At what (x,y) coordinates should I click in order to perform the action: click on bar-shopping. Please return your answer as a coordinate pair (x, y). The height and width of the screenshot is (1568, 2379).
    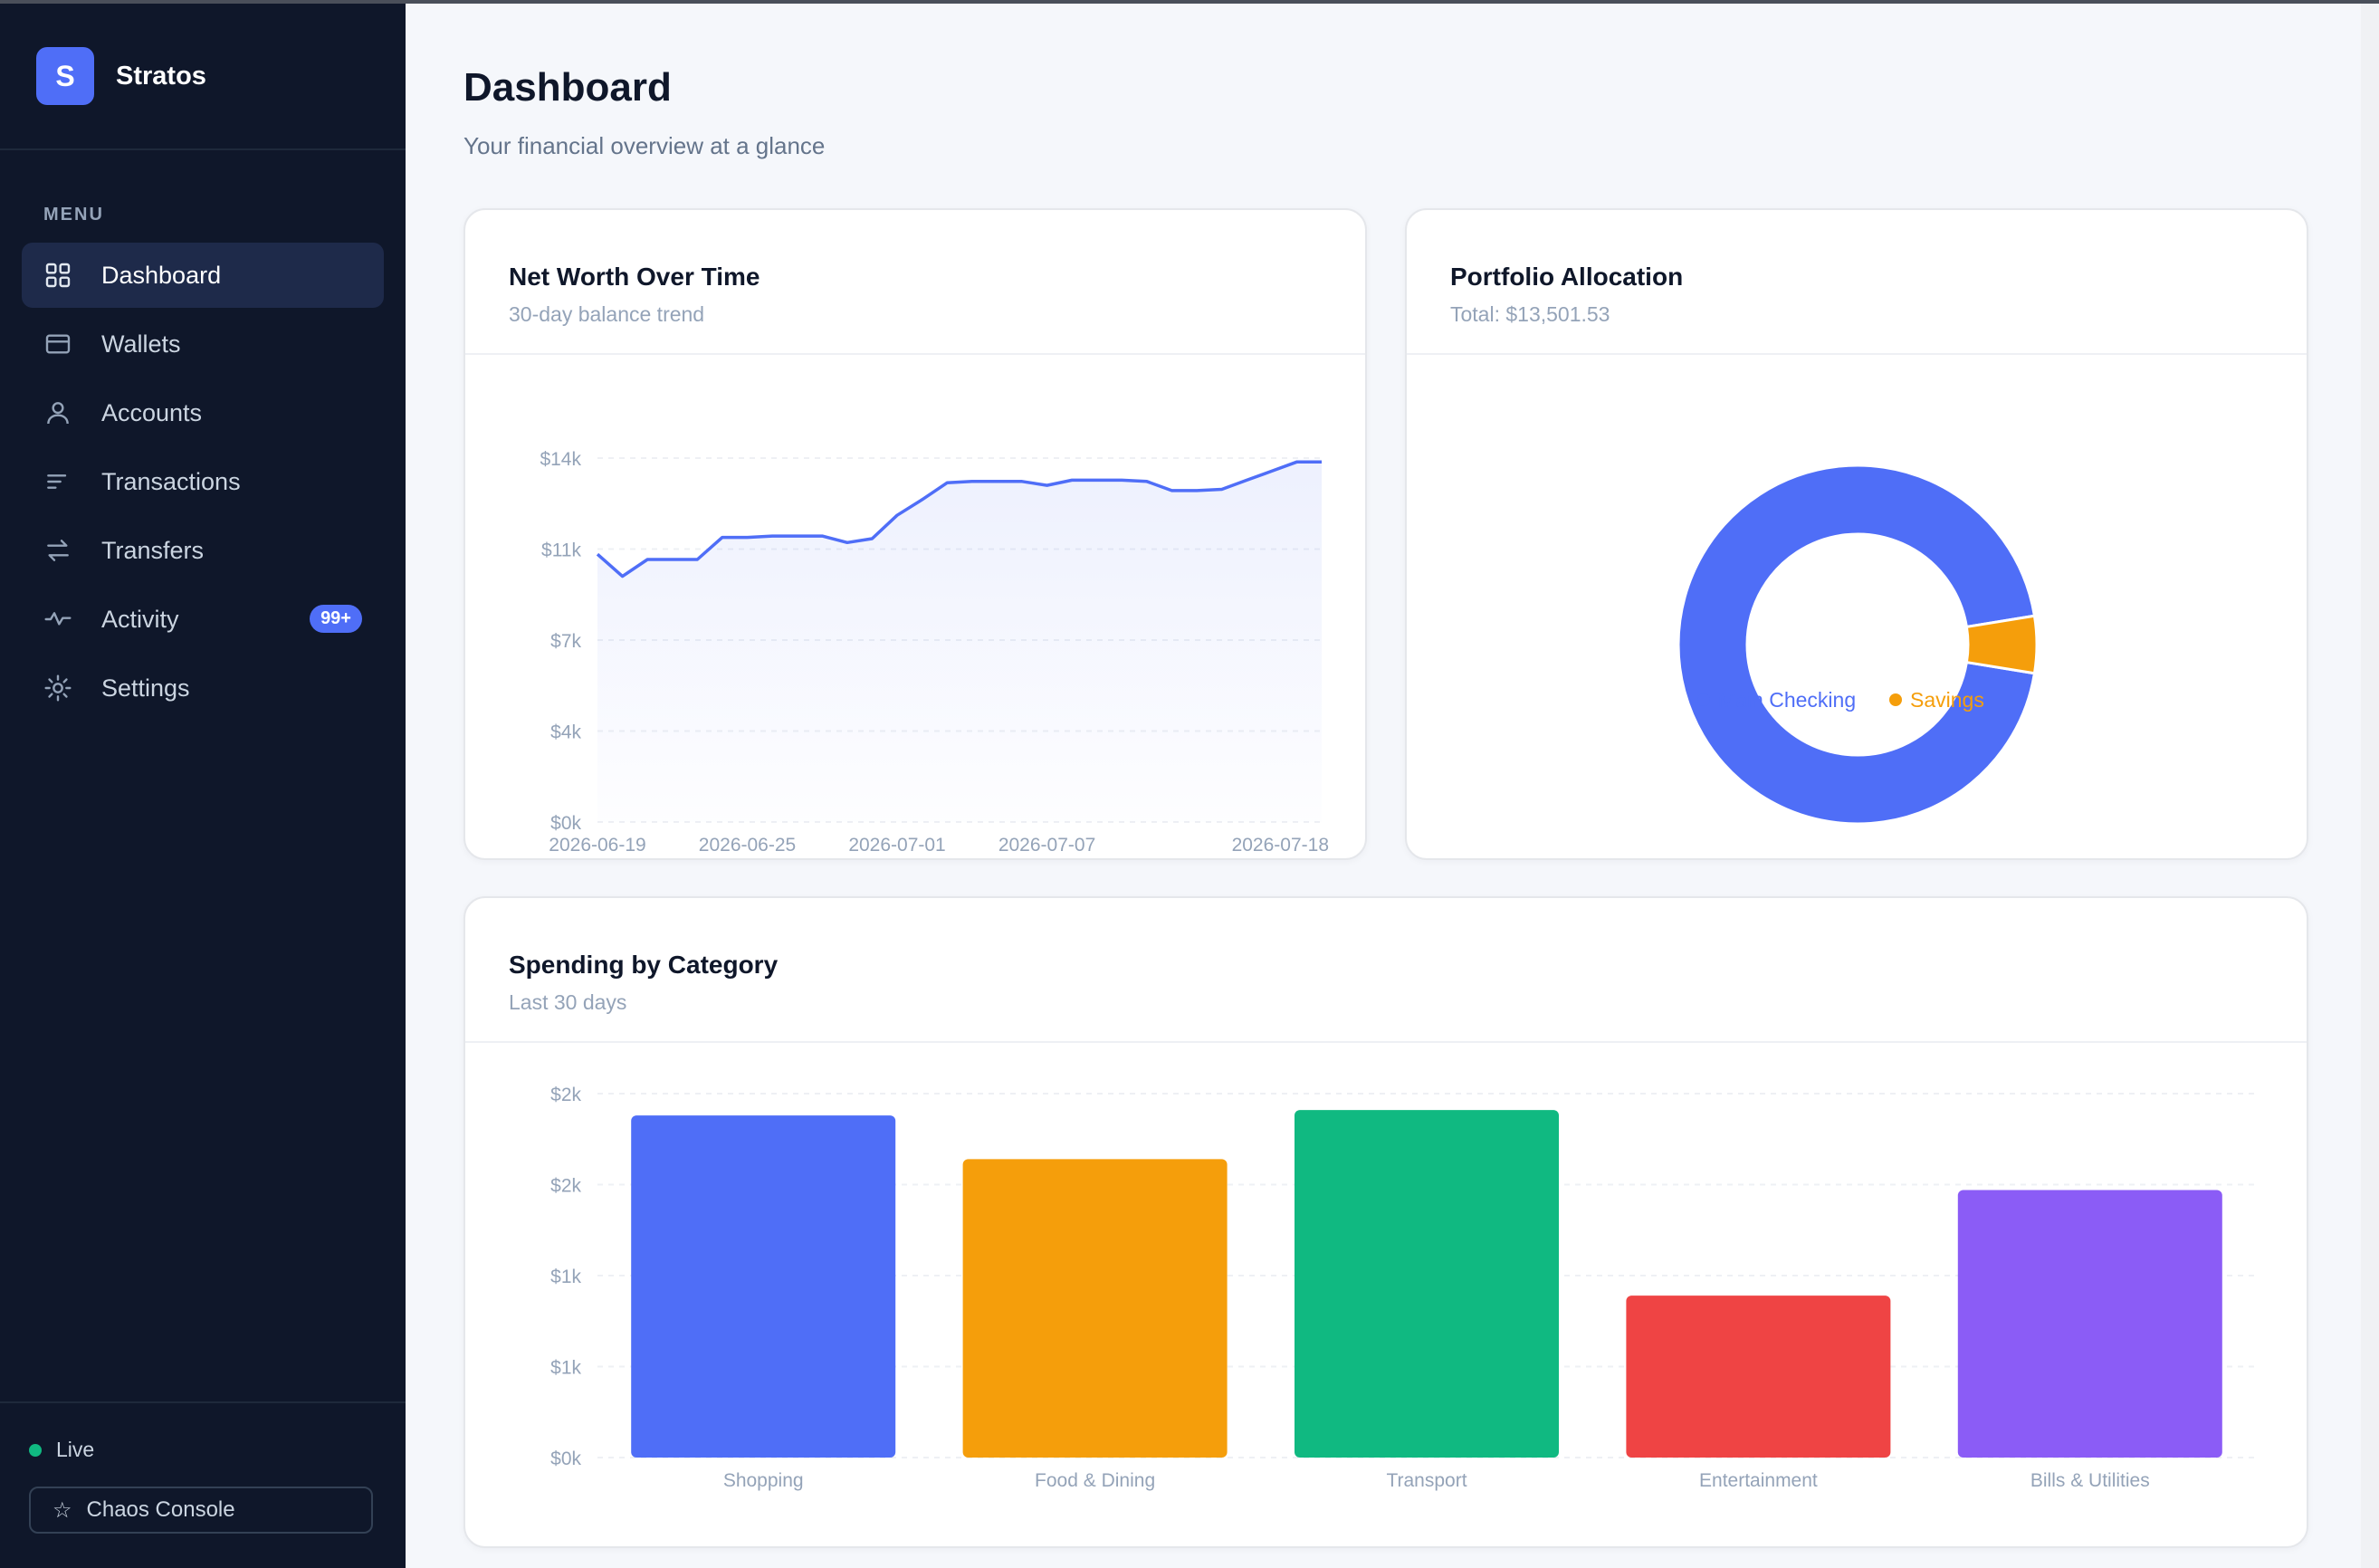
    Looking at the image, I should click on (763, 1286).